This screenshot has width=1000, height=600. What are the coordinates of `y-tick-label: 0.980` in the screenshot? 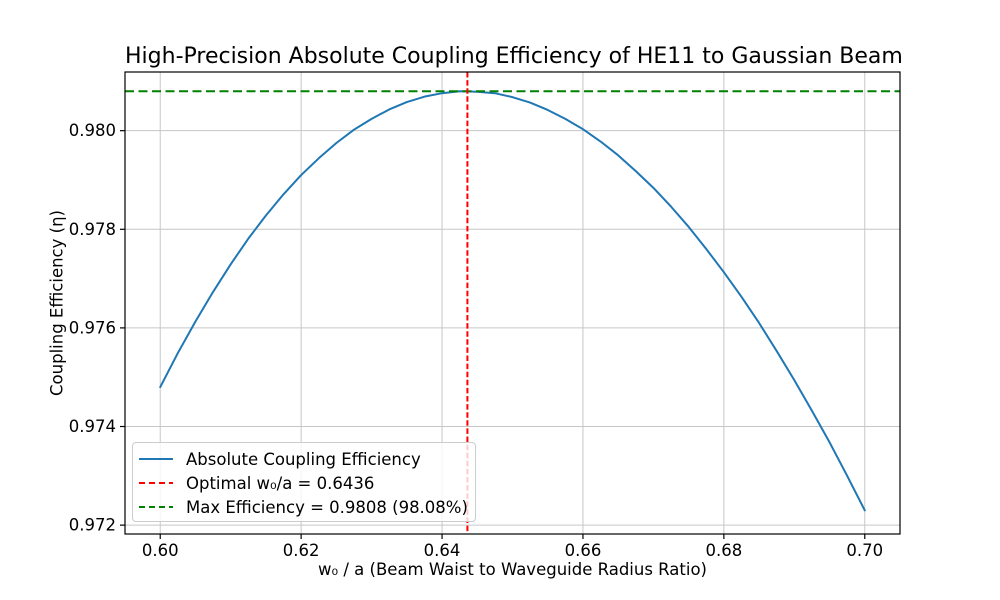 It's located at (92, 130).